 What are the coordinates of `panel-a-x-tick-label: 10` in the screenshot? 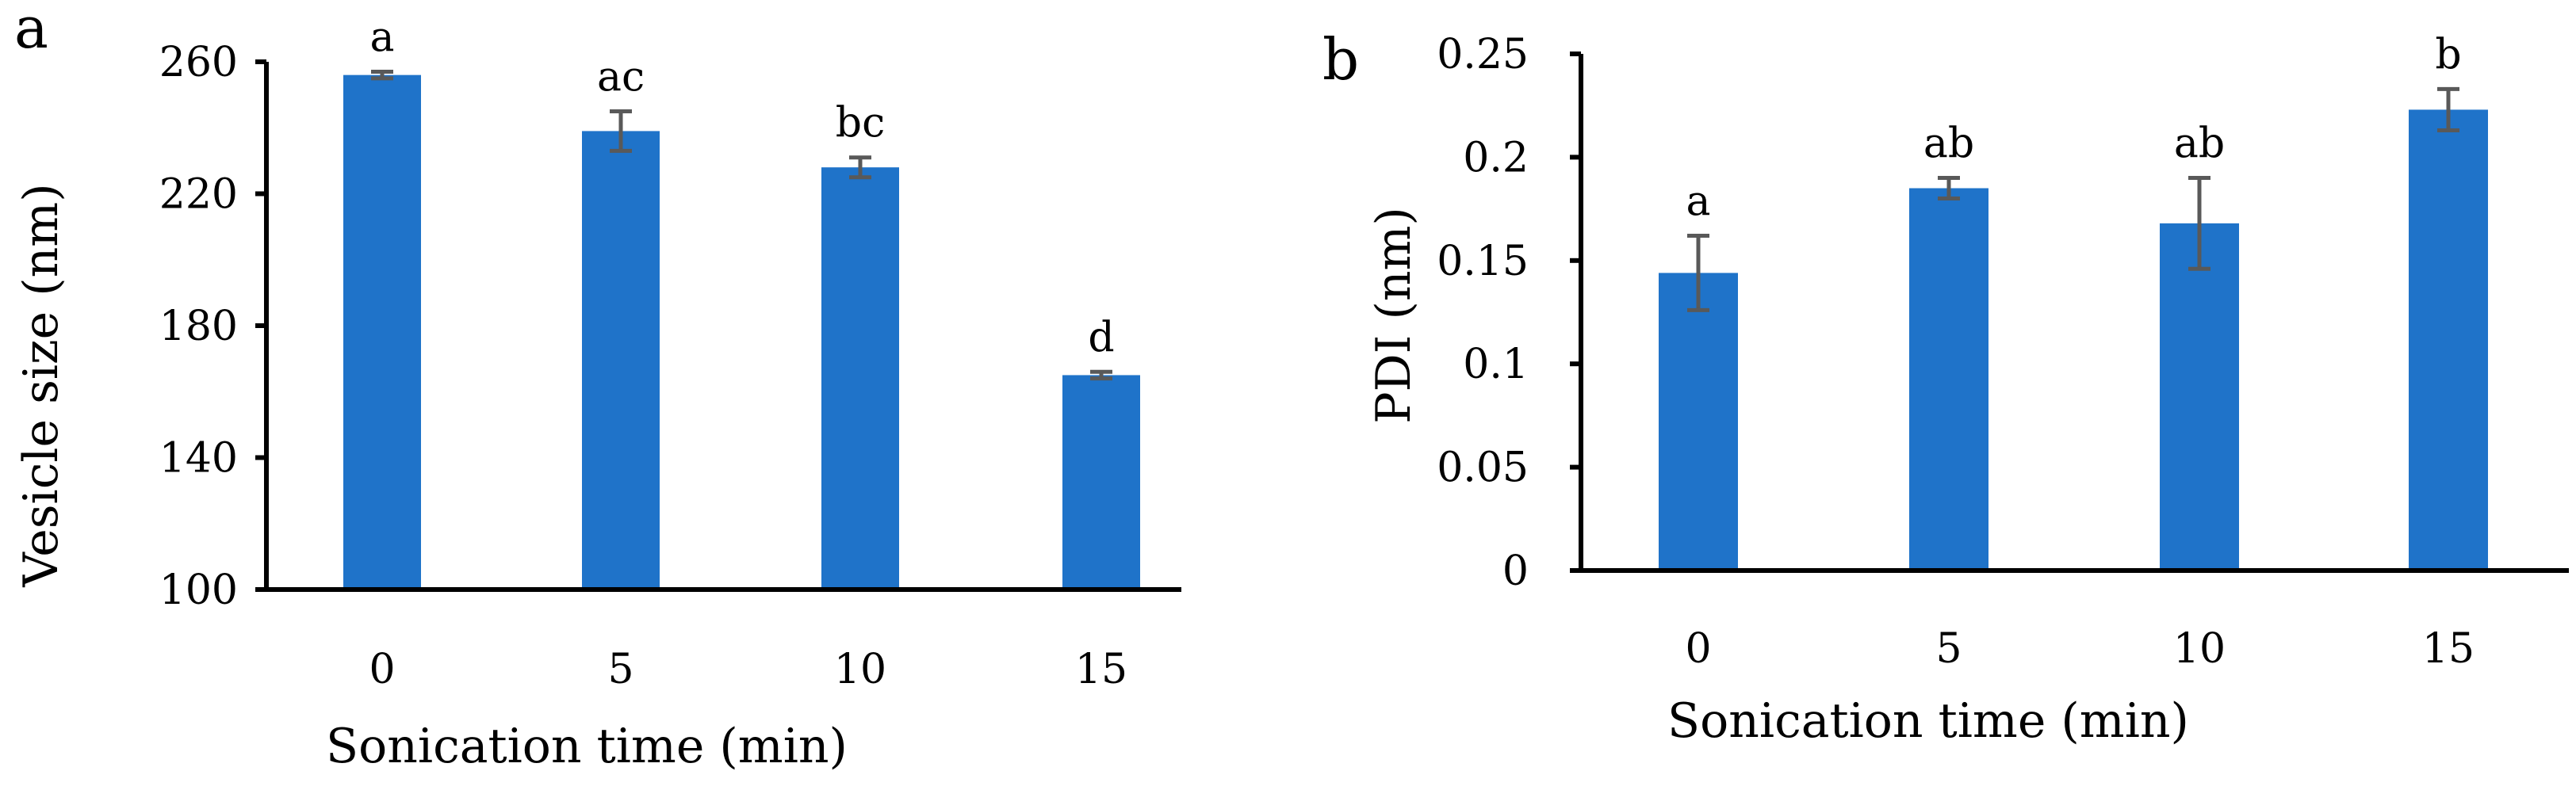 It's located at (860, 669).